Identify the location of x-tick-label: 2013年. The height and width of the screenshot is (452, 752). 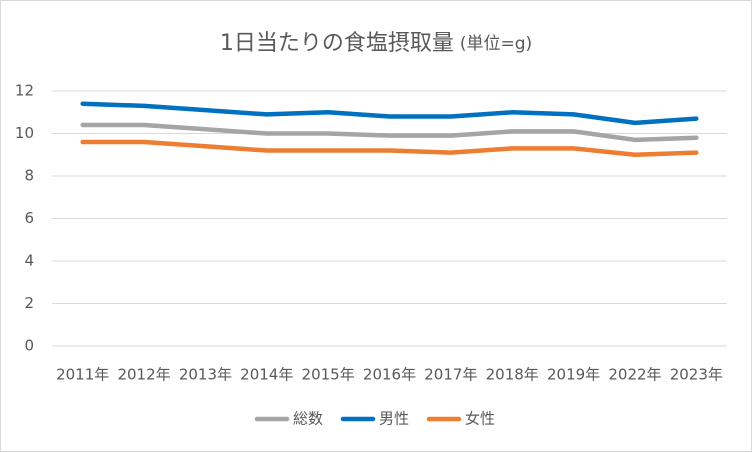
(205, 375).